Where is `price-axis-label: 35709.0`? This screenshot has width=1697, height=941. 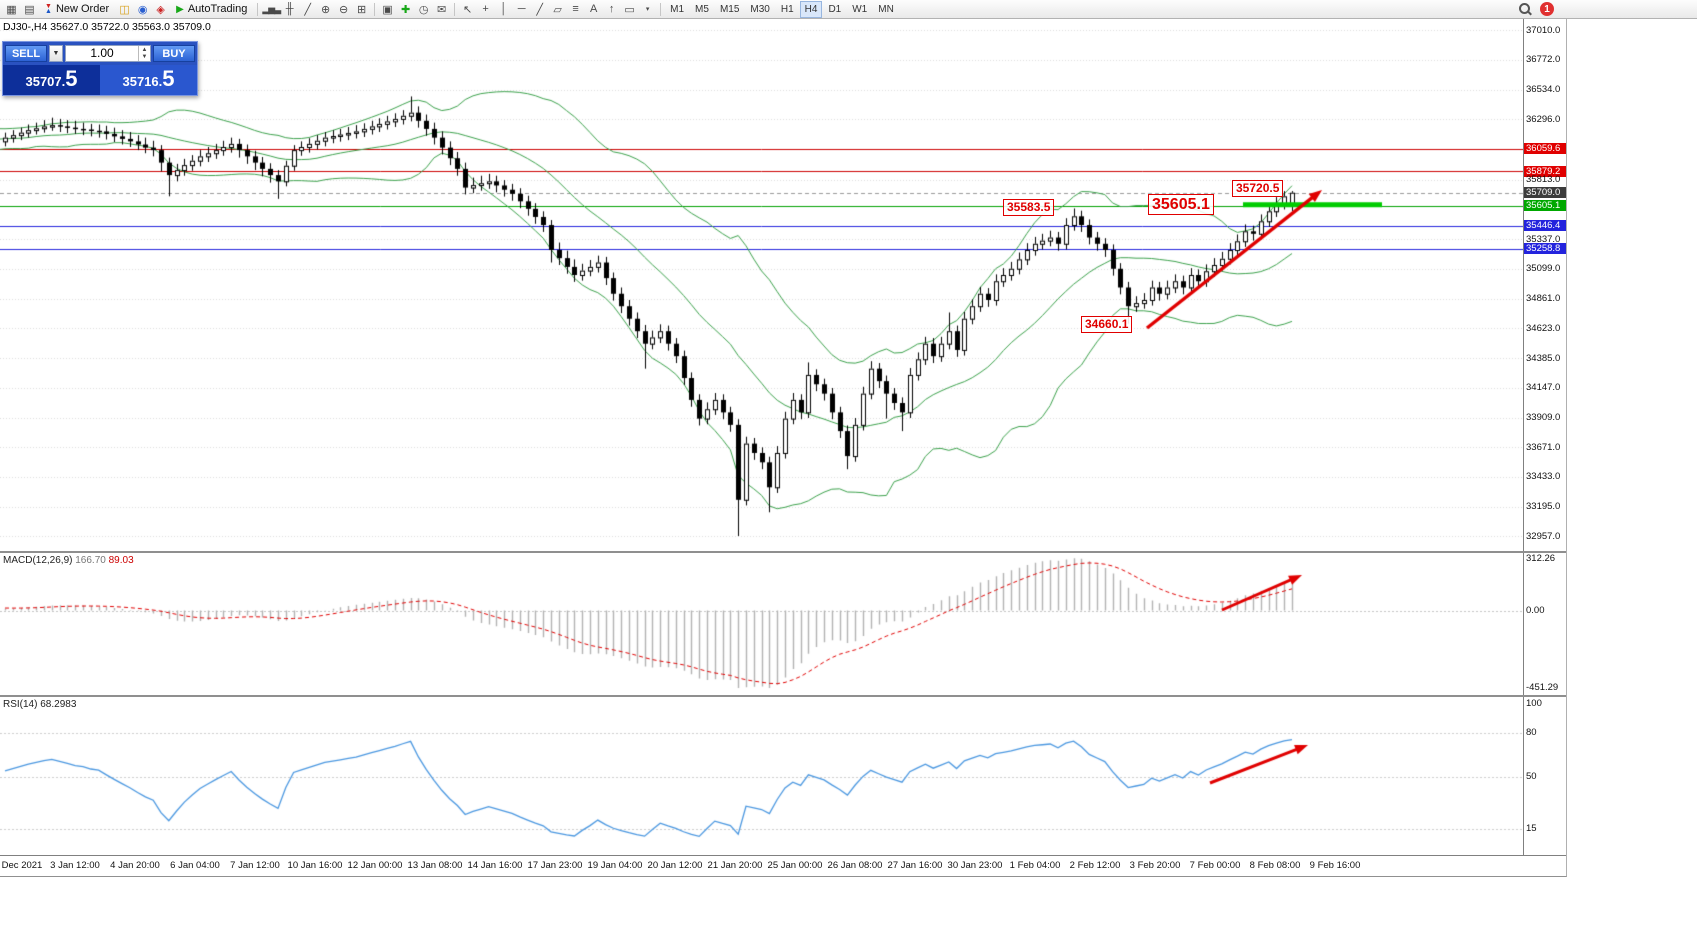
price-axis-label: 35709.0 is located at coordinates (1545, 193).